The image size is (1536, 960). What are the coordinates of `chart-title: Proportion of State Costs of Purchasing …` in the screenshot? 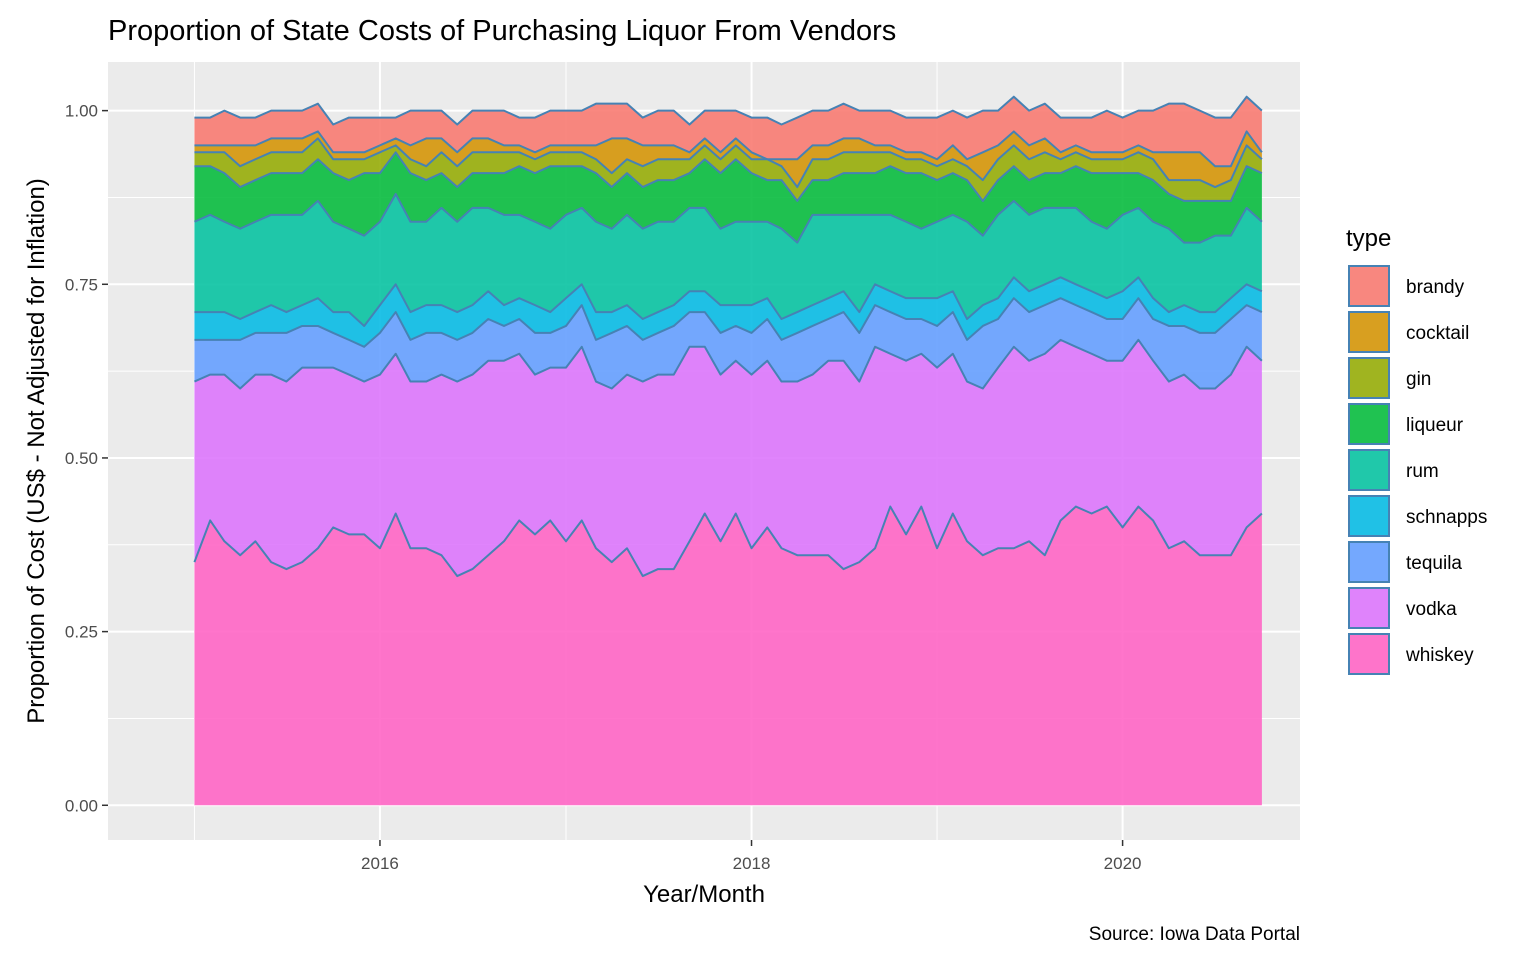 It's located at (502, 31).